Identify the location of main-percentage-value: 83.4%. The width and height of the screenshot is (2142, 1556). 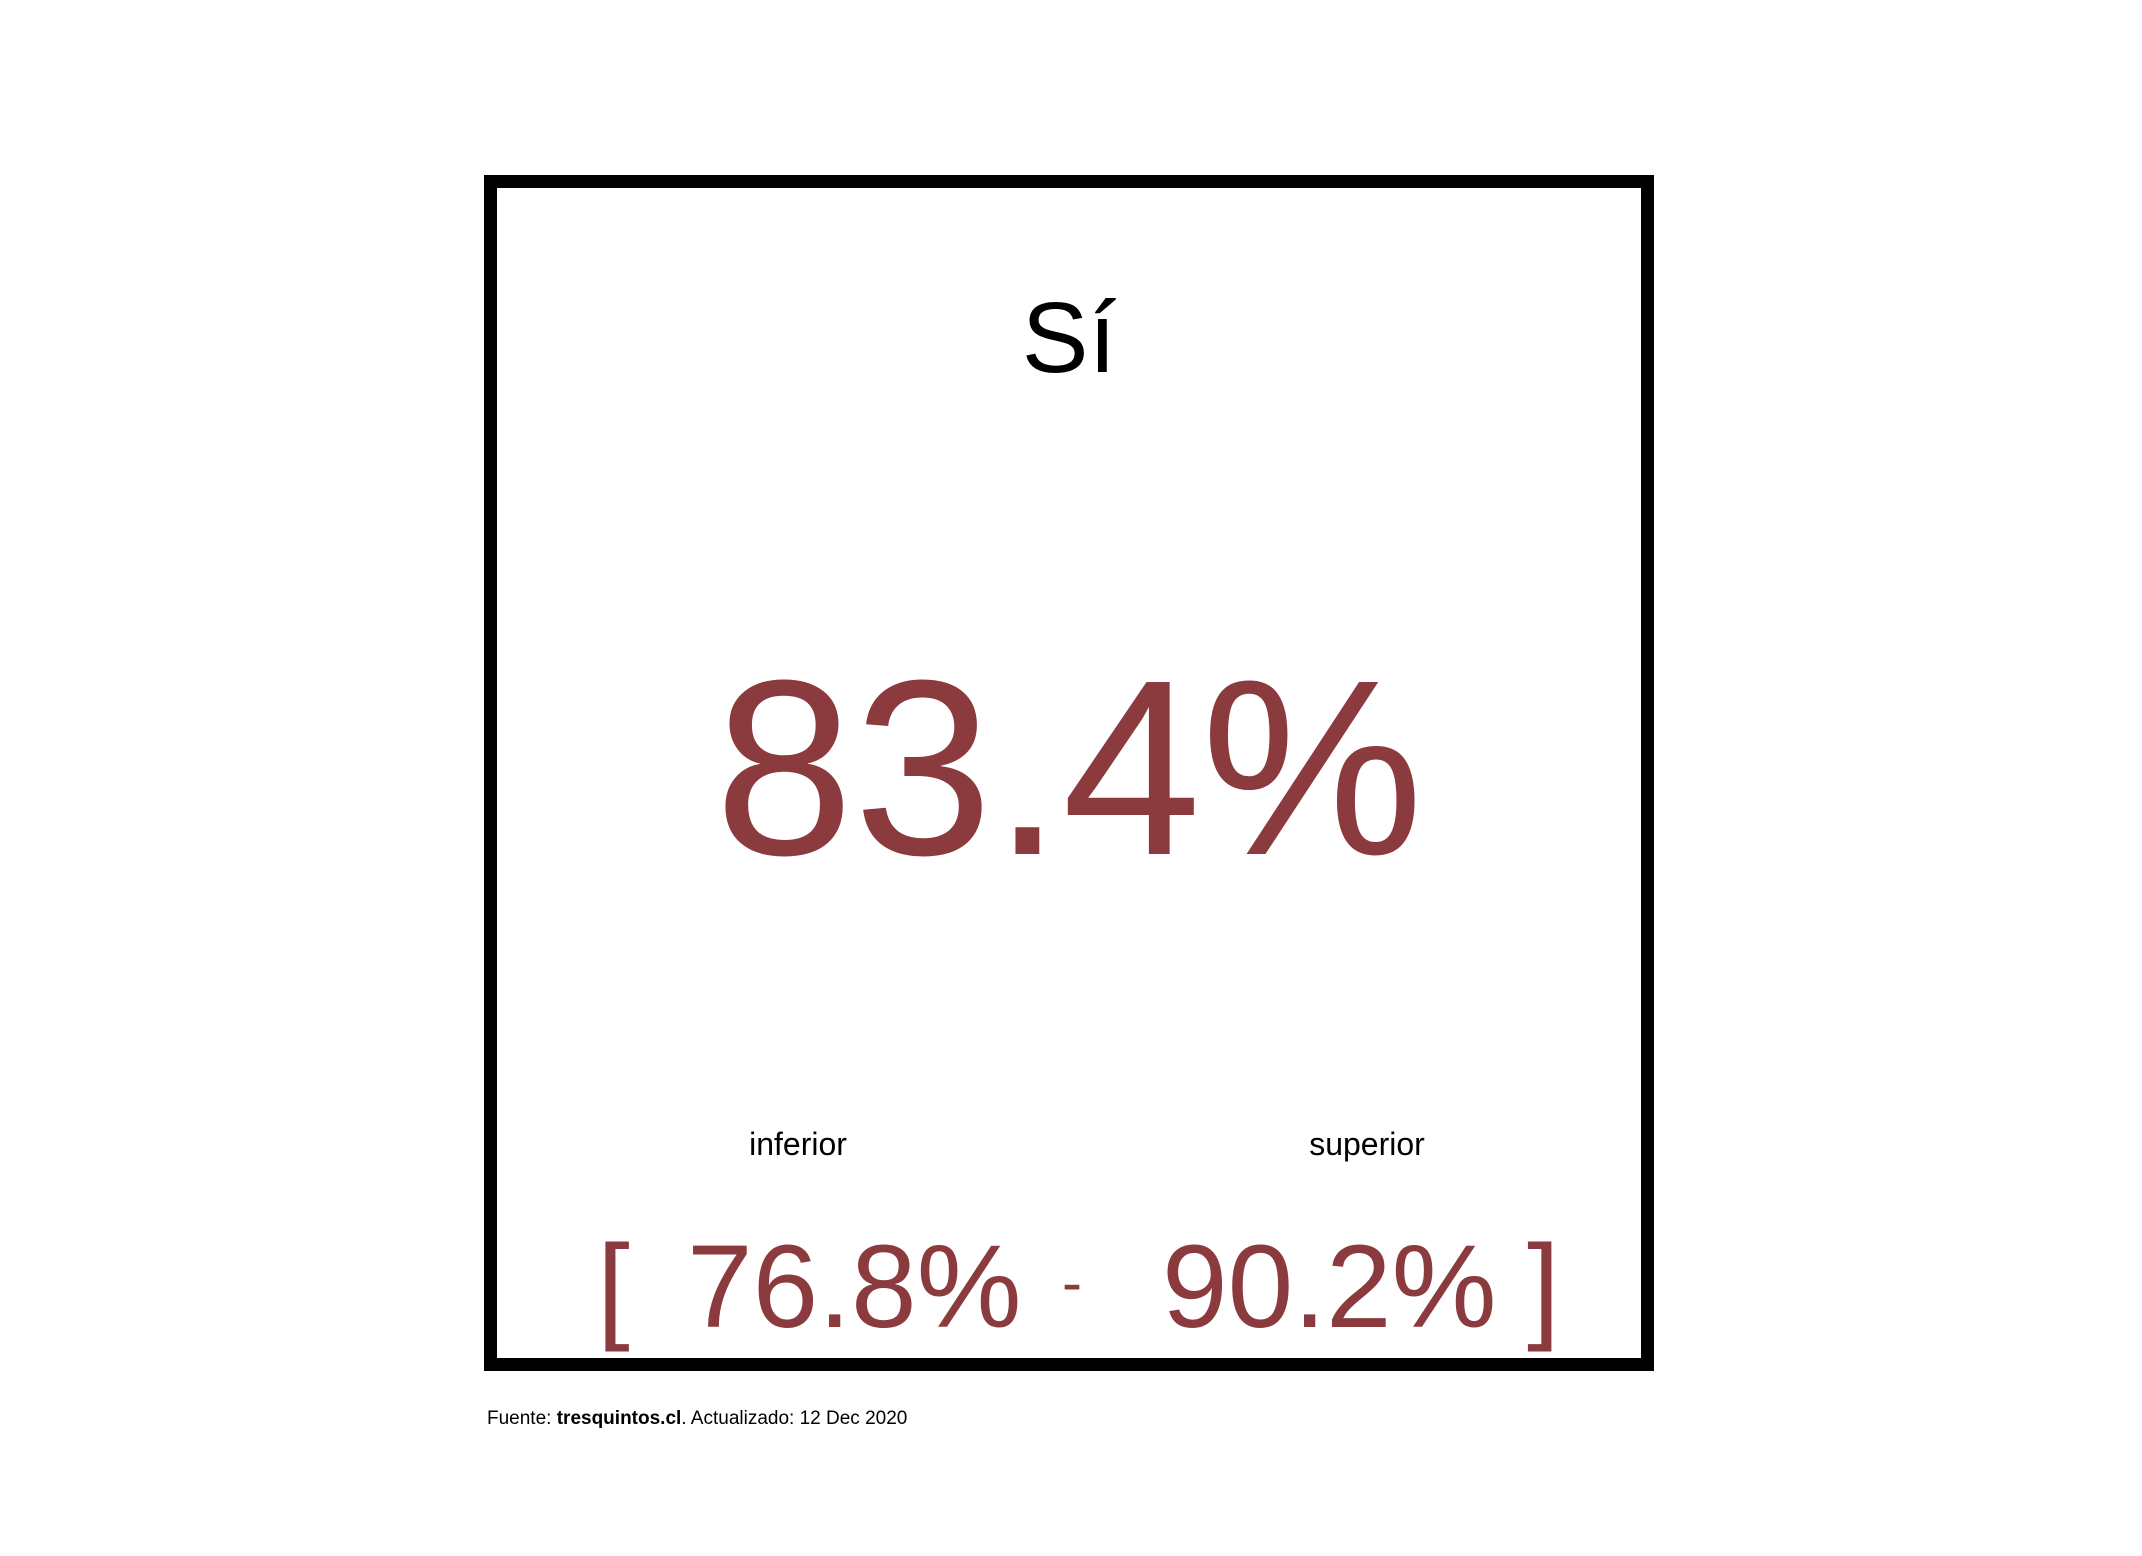
(1069, 767).